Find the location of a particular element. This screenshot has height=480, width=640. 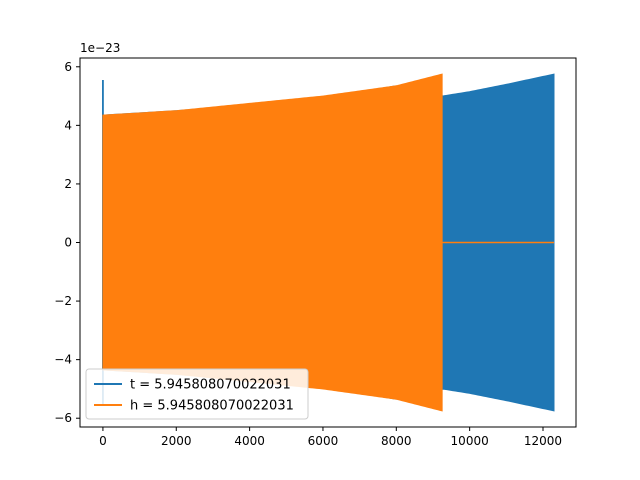

y-tick-label: −2 is located at coordinates (63, 301).